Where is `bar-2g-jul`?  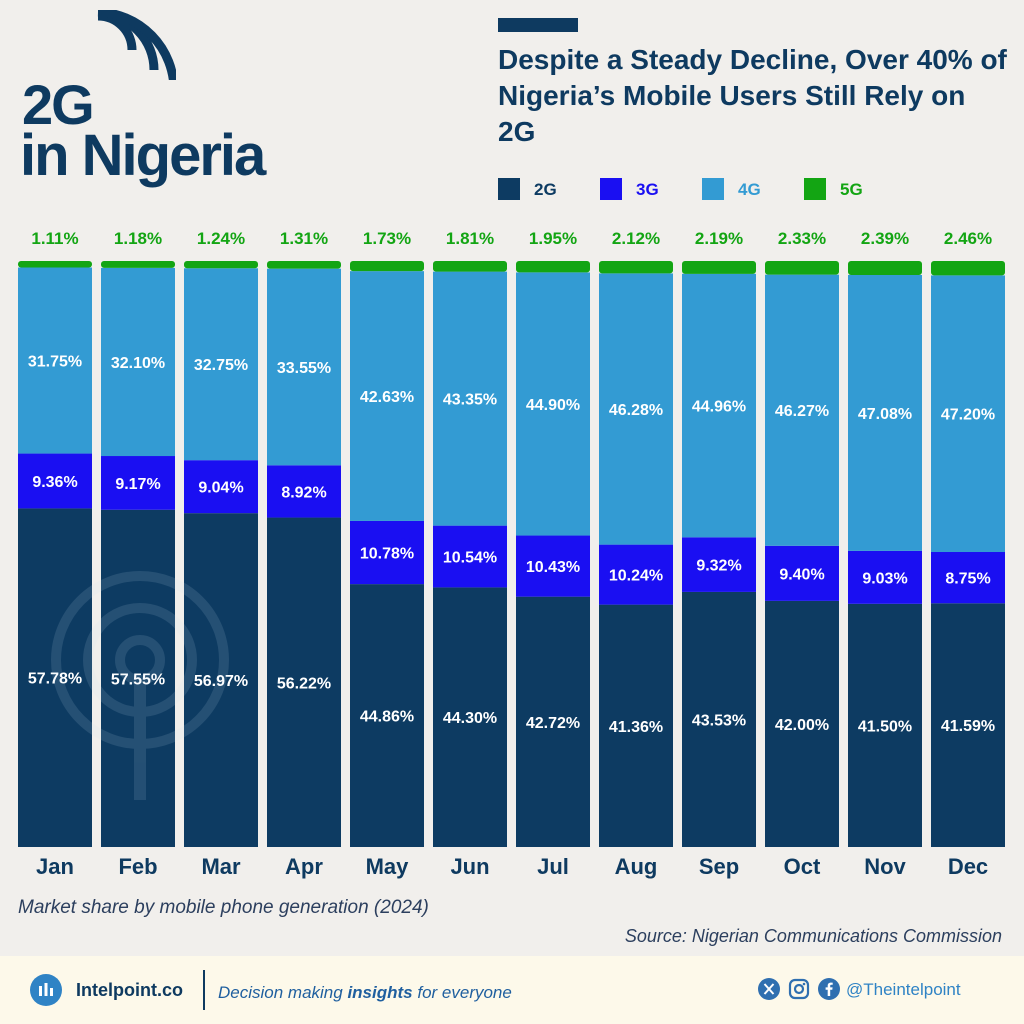
bar-2g-jul is located at coordinates (553, 721).